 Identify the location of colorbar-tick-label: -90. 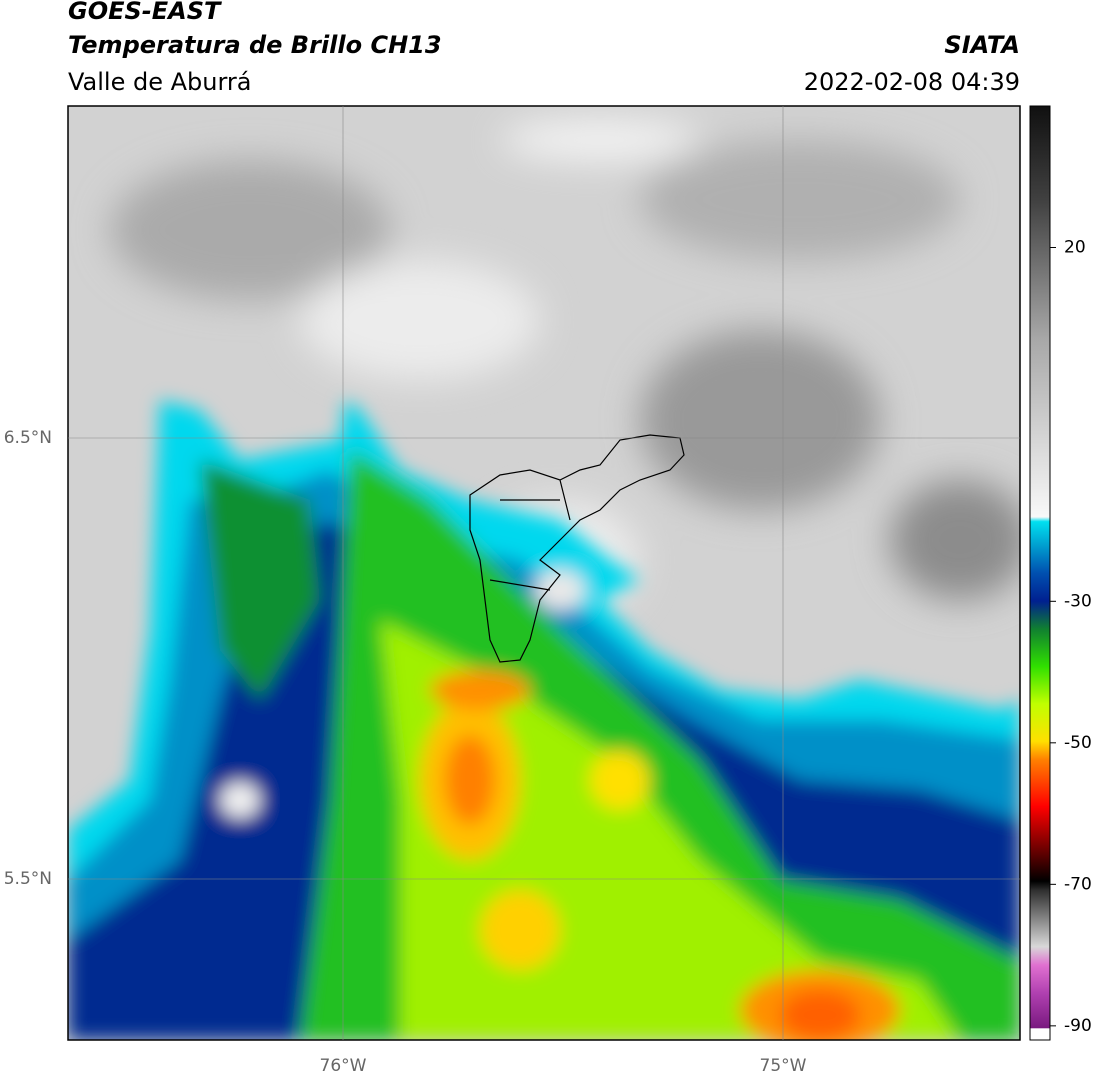
(1078, 1026).